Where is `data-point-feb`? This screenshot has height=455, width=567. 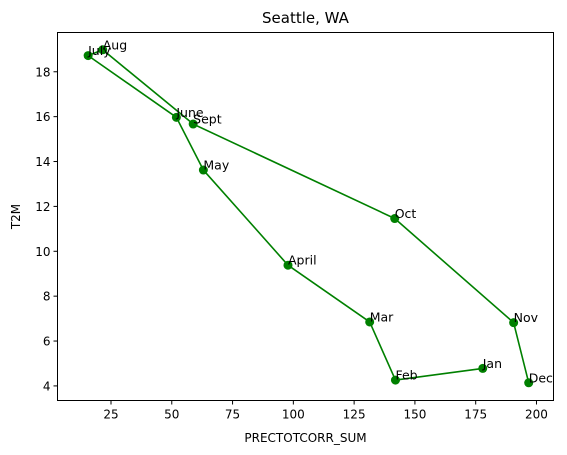
data-point-feb is located at coordinates (395, 380).